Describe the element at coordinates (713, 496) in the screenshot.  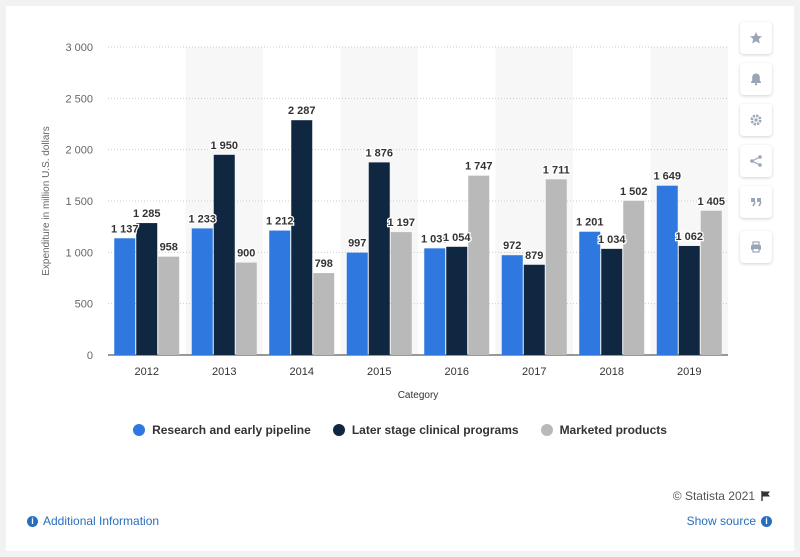
I see `credits-text: © Statista 2021` at that location.